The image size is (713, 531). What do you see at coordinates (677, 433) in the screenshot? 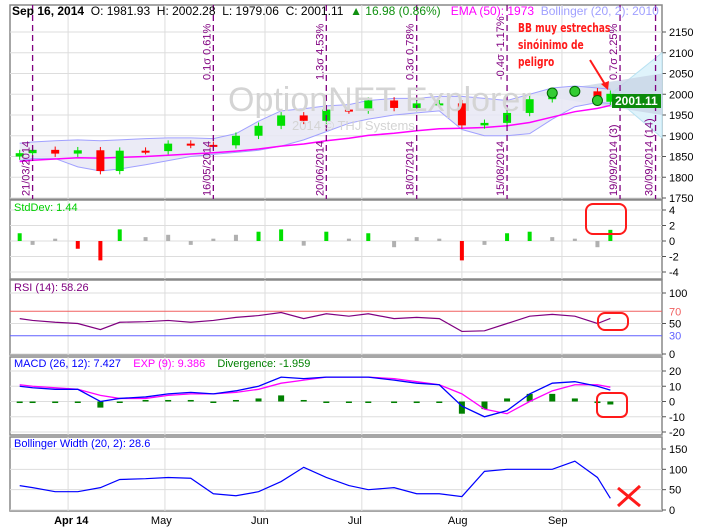
I see `y-tick-label: -20` at bounding box center [677, 433].